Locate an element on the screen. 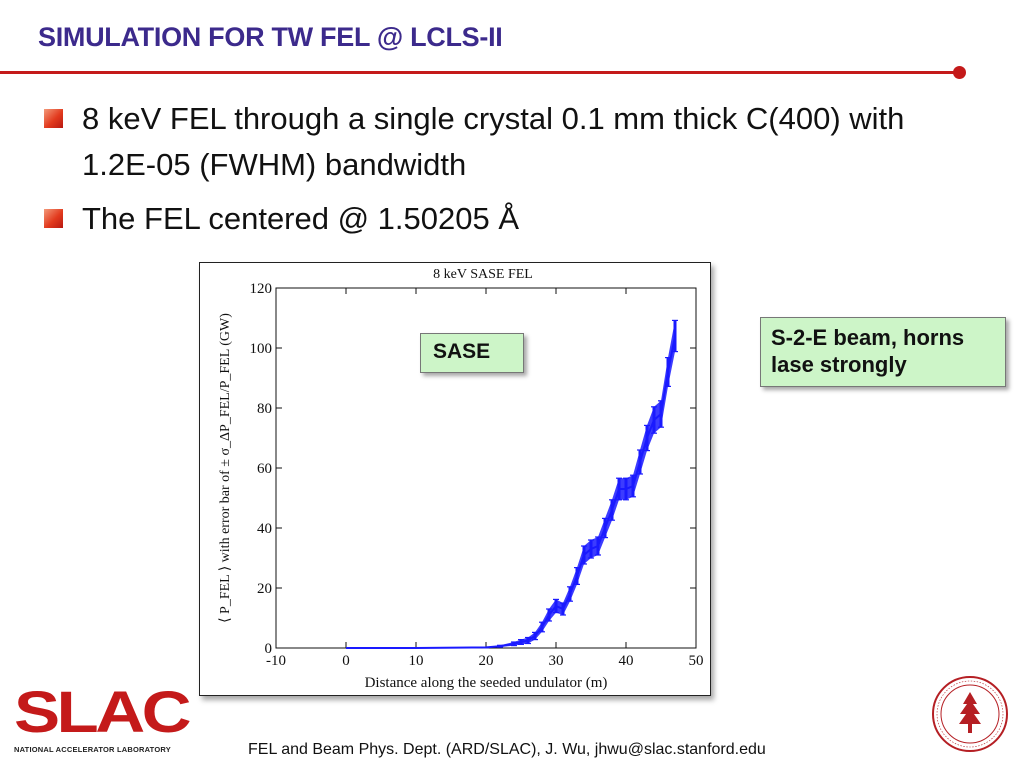 The height and width of the screenshot is (768, 1024). x-axis-label: Distance along the seeded undulator (m) is located at coordinates (486, 683).